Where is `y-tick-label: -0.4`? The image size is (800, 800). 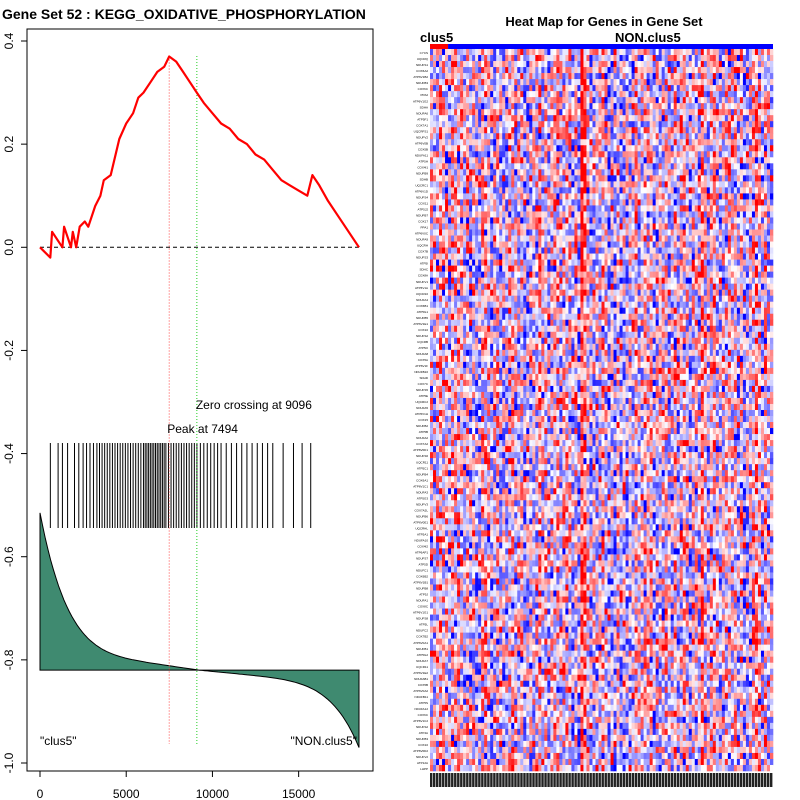
y-tick-label: -0.4 is located at coordinates (9, 453).